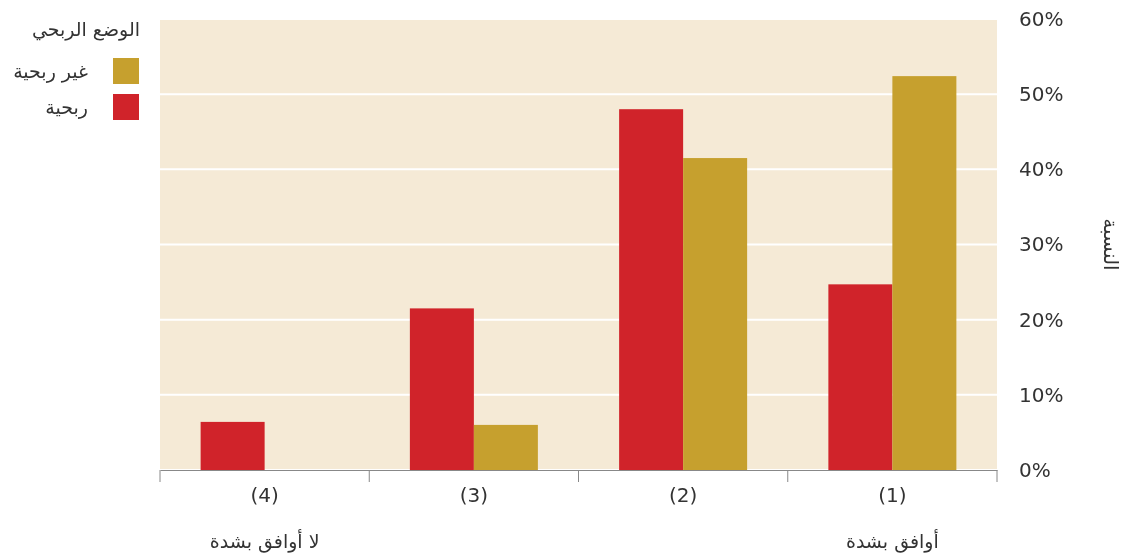 The height and width of the screenshot is (554, 1125). Describe the element at coordinates (1041, 394) in the screenshot. I see `y-tick-label: 10%` at that location.